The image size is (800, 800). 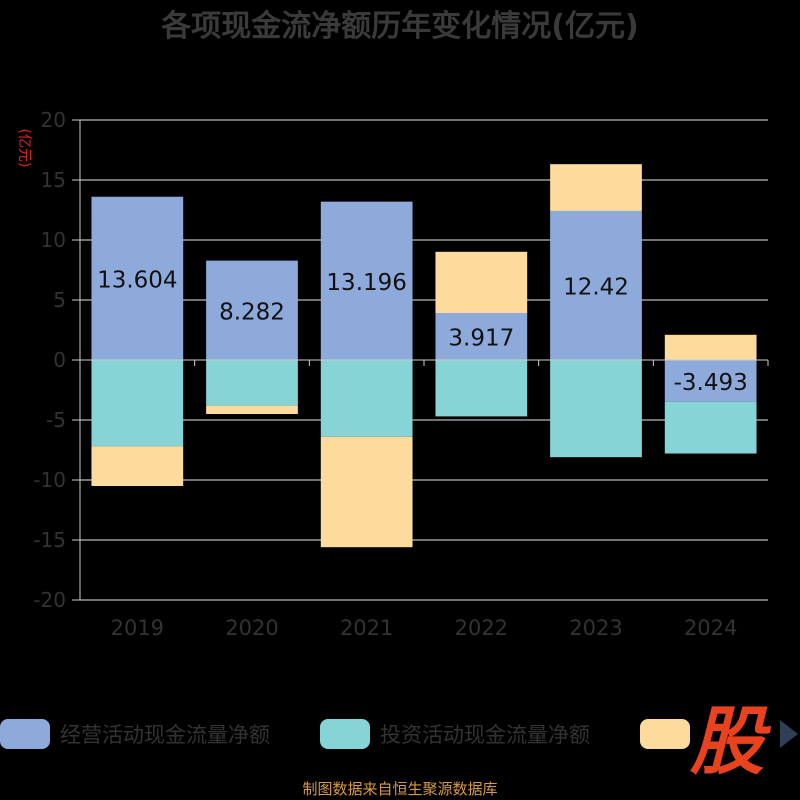 What do you see at coordinates (53, 240) in the screenshot?
I see `y-tick-label: 10` at bounding box center [53, 240].